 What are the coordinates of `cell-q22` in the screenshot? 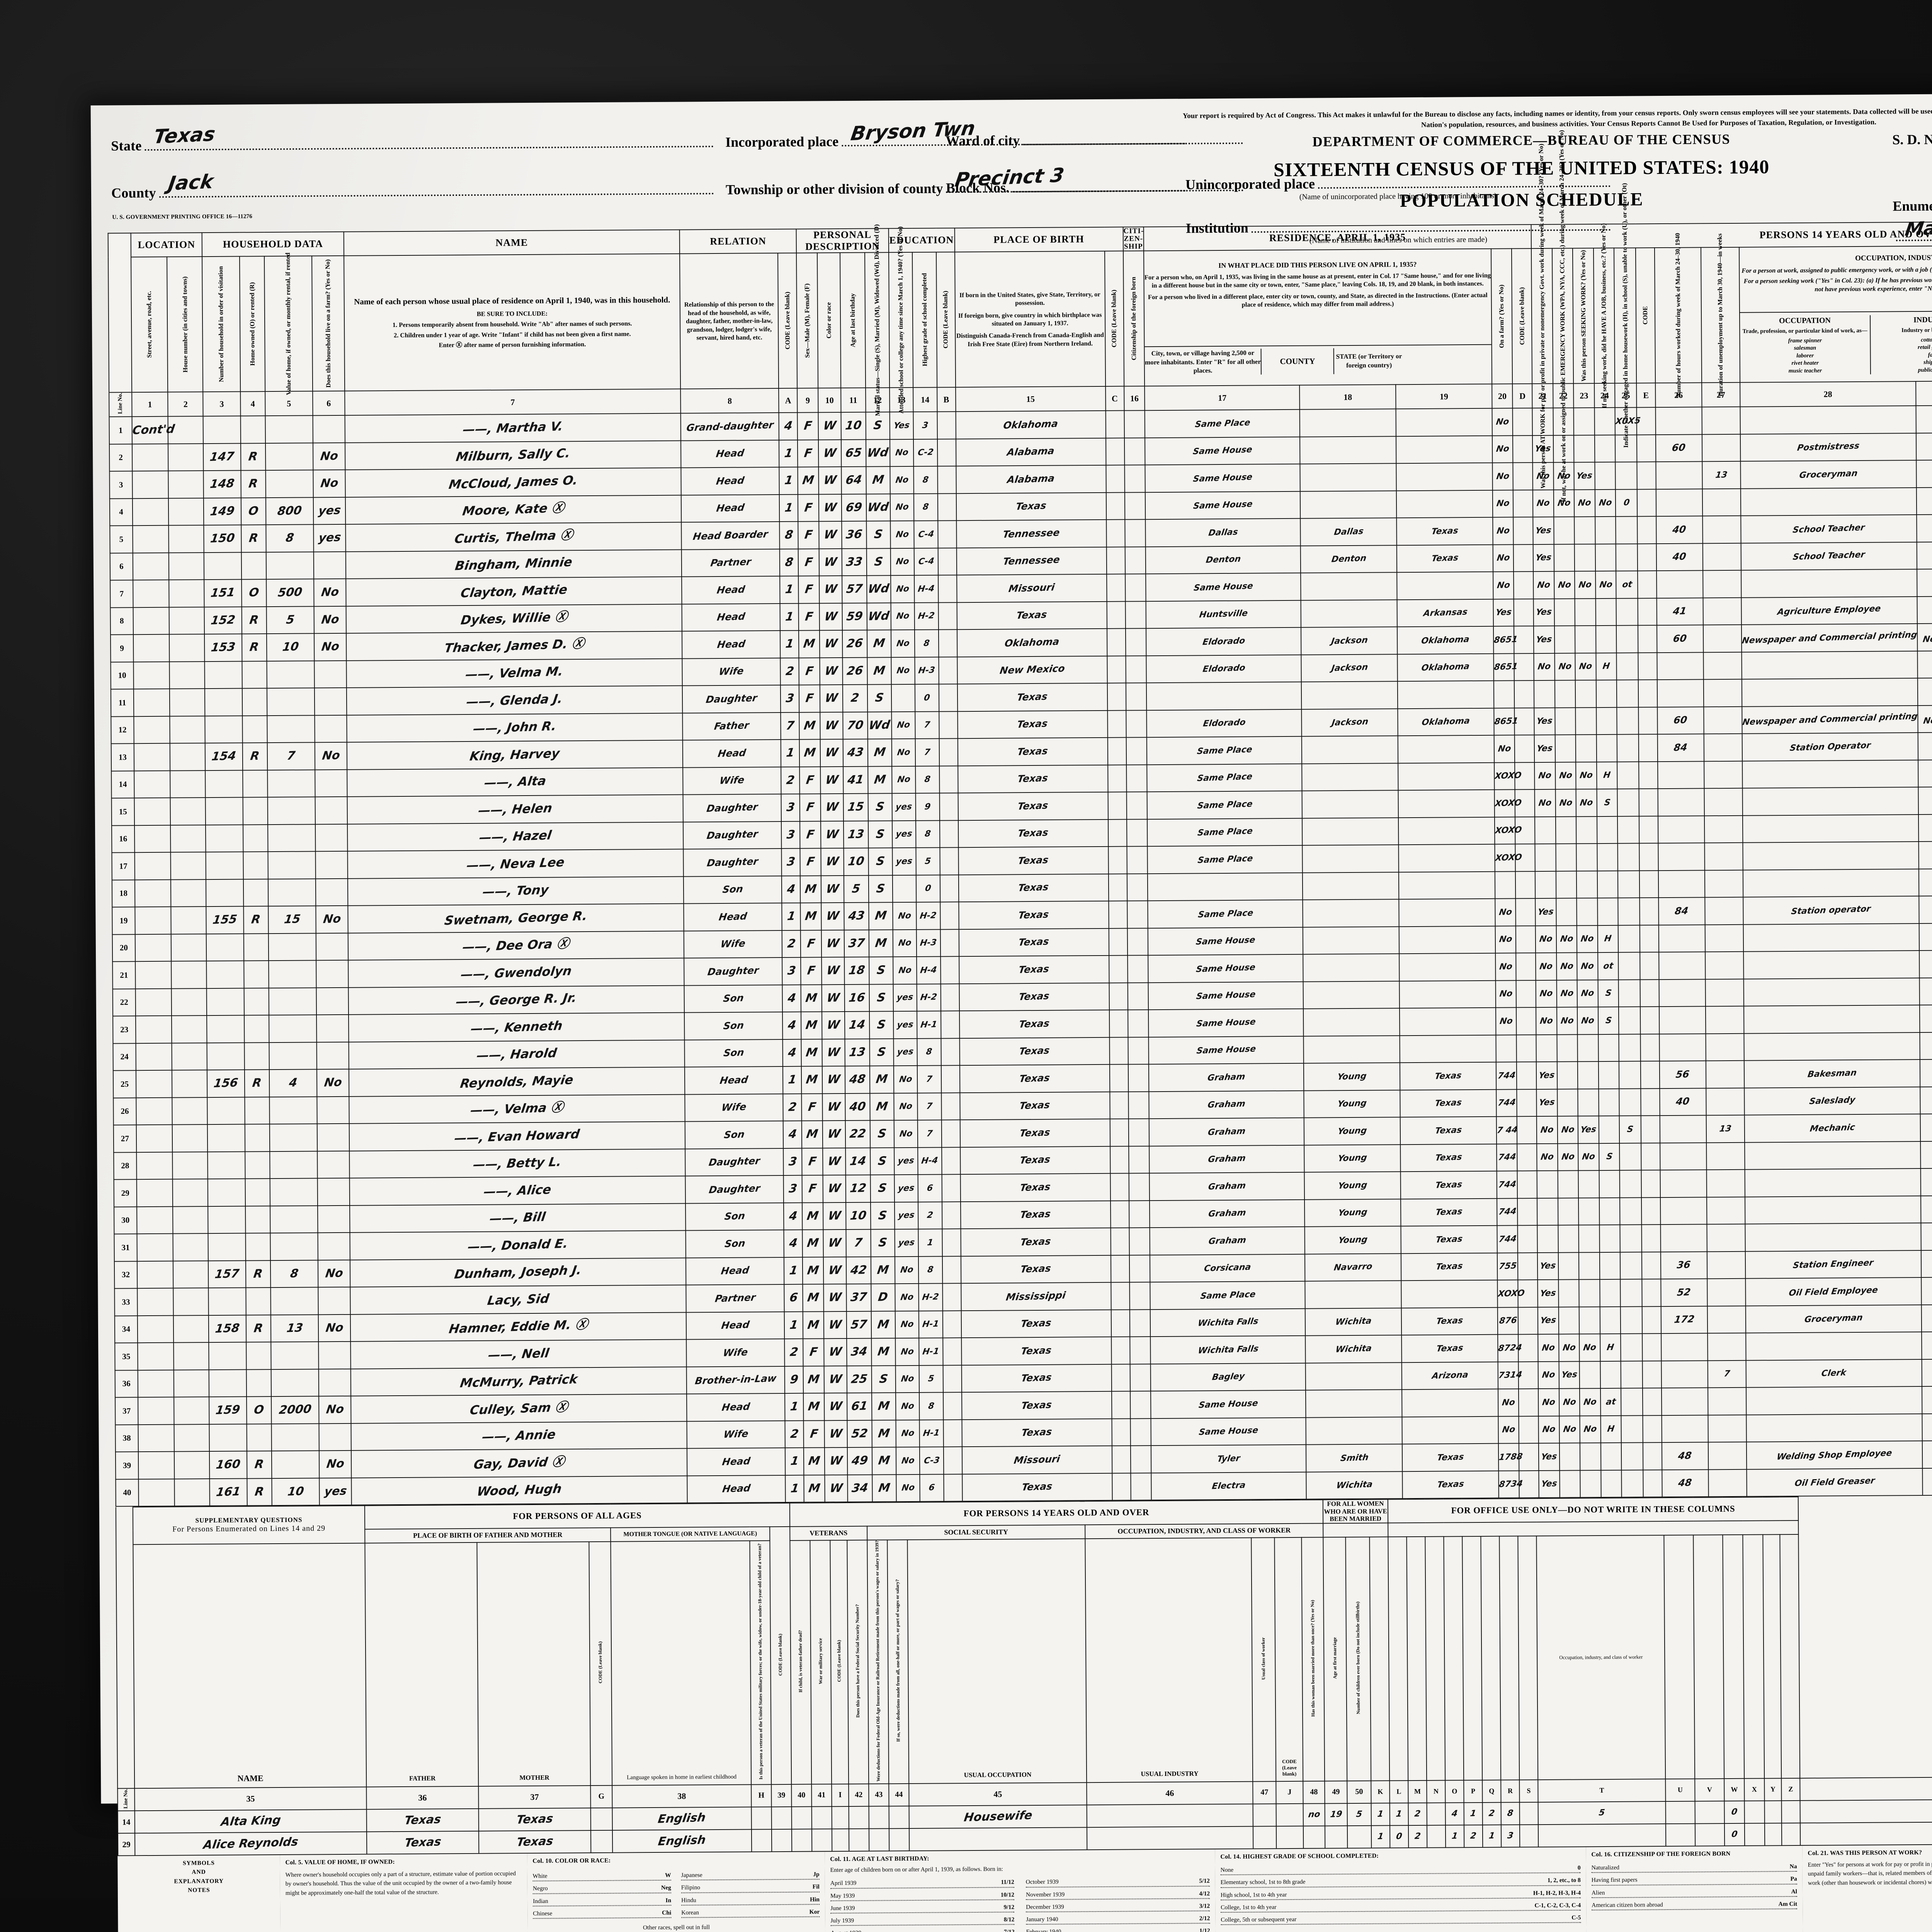 It's located at (1565, 694).